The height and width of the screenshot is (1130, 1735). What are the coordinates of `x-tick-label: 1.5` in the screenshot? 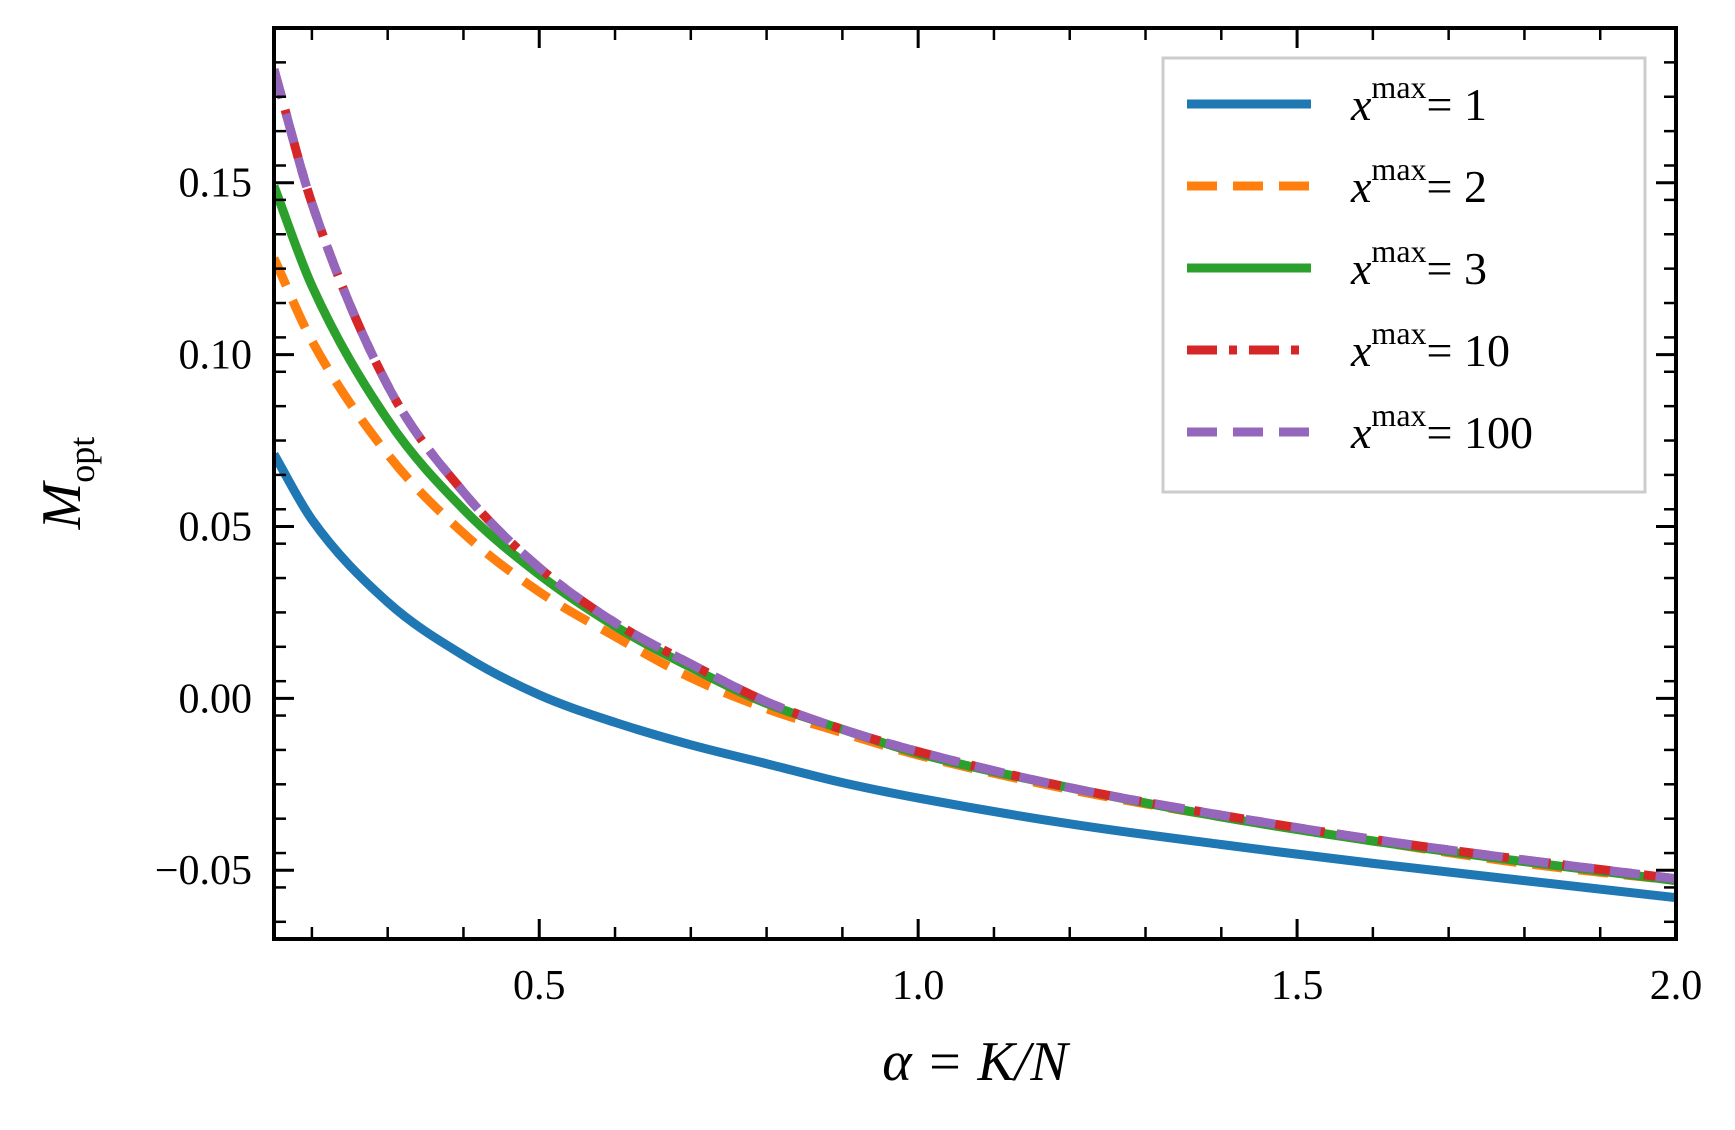 It's located at (1297, 986).